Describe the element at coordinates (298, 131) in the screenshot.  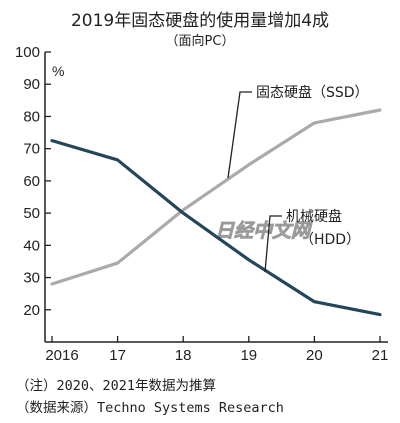
I see `ssd-callout: 固态硬盘（SSD）` at that location.